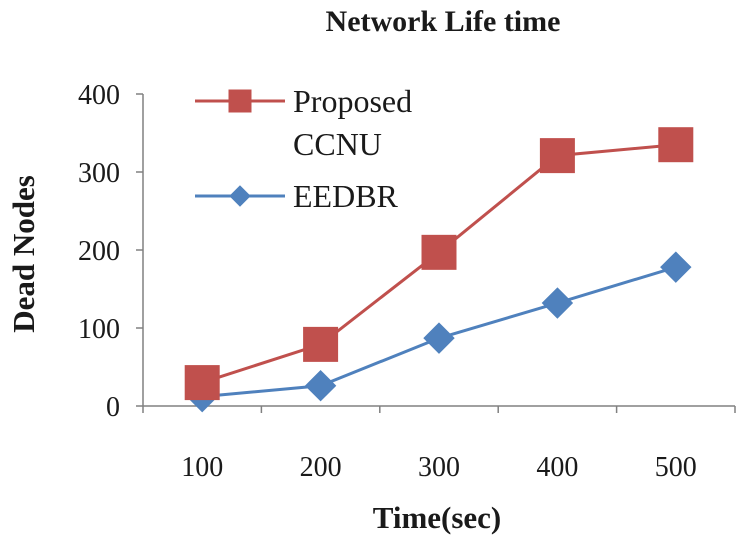 This screenshot has height=537, width=740. Describe the element at coordinates (437, 517) in the screenshot. I see `x-axis-title: Time(sec)` at that location.